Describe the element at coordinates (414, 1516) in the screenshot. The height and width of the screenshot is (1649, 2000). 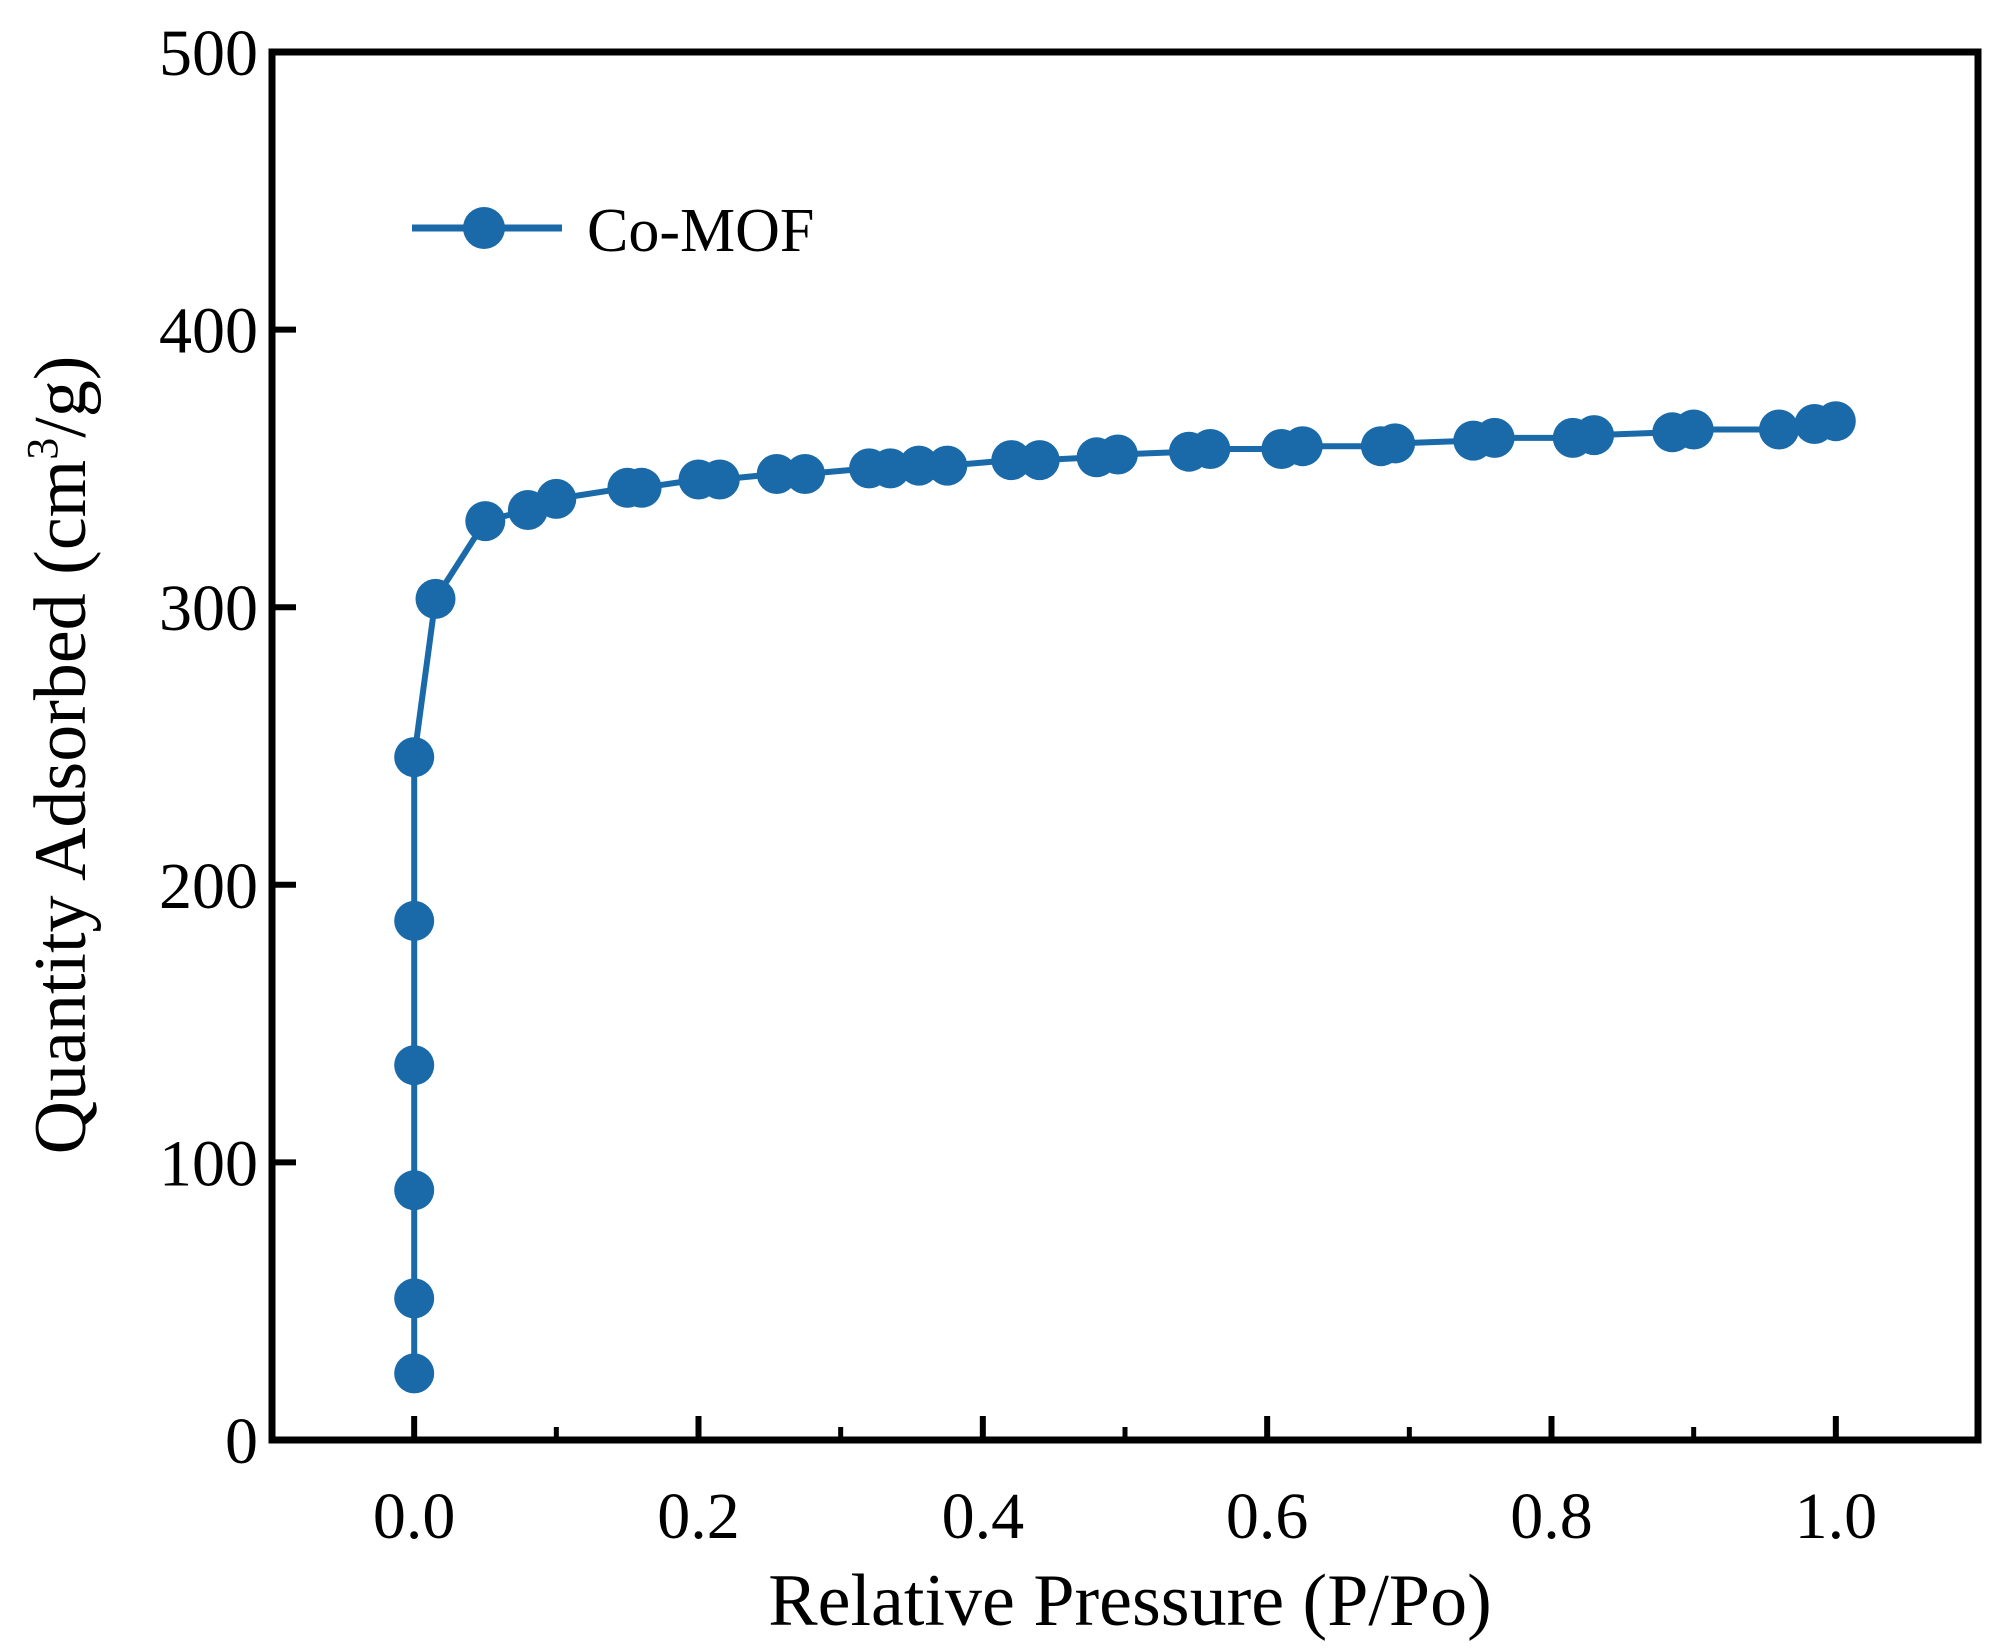
I see `x-tick-label: 0.0` at that location.